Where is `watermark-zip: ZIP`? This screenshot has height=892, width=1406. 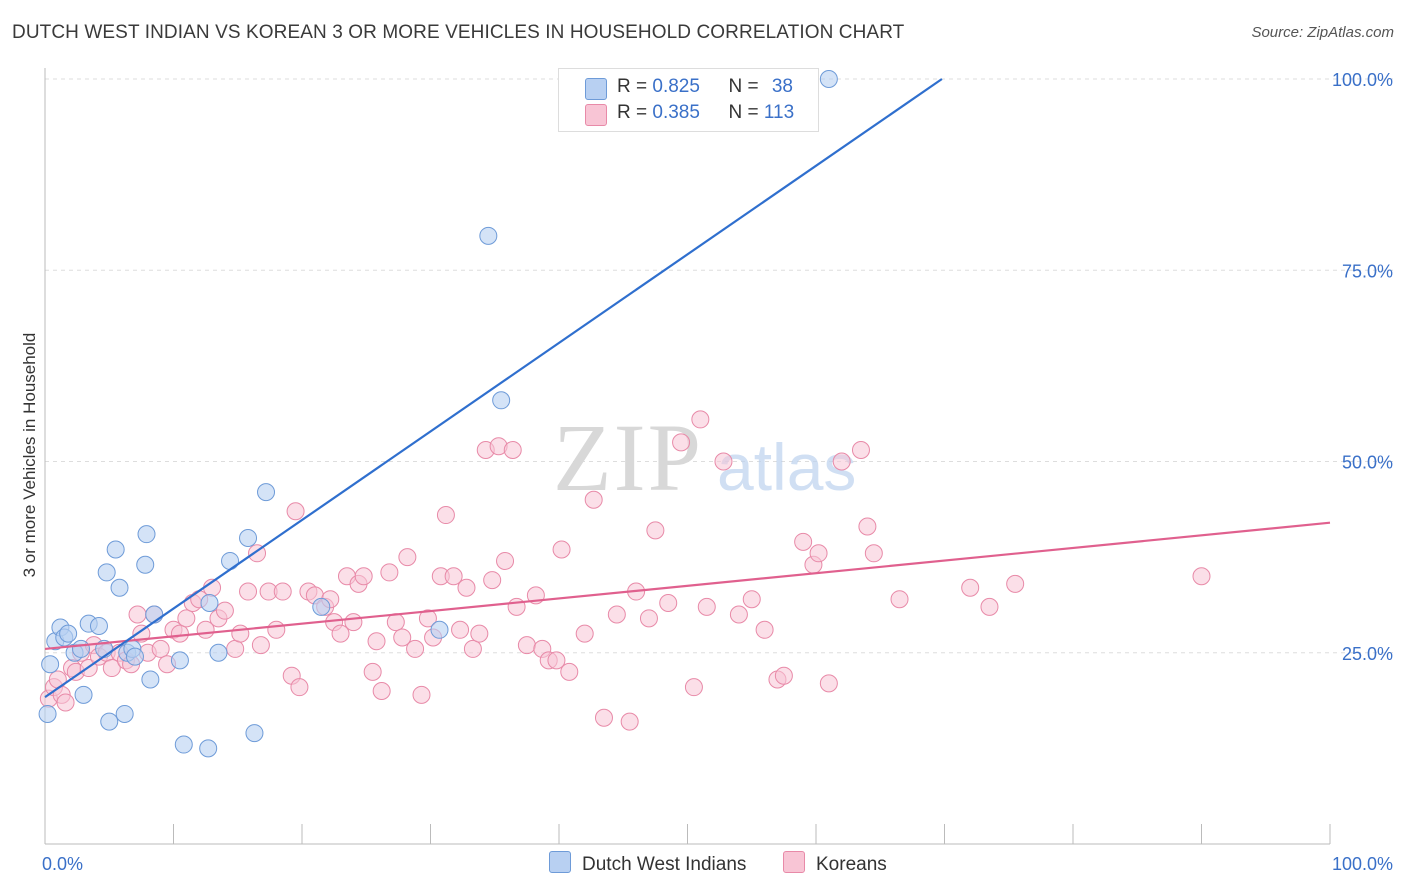
watermark-zip: ZIP is located at coordinates (628, 457).